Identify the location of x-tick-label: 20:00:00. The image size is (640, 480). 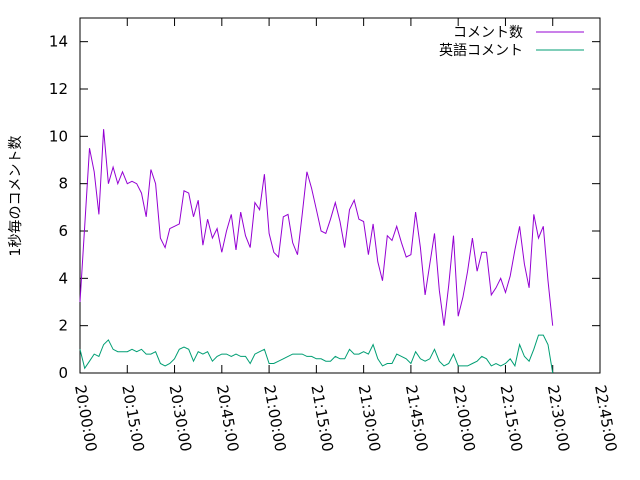
(85, 418).